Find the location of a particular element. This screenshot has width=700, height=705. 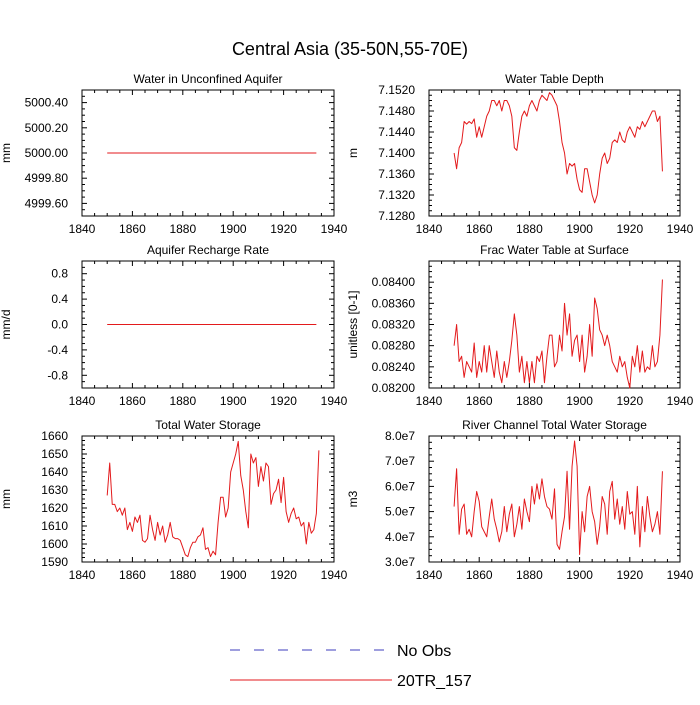

y-tick-label: 1630 is located at coordinates (54, 490).